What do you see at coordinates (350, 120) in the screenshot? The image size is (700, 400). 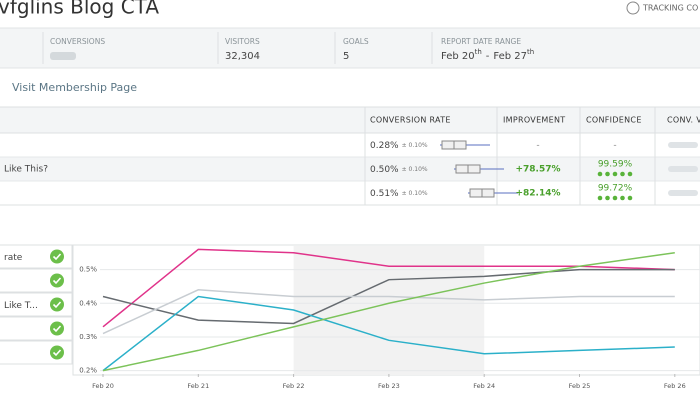 I see `table-header` at bounding box center [350, 120].